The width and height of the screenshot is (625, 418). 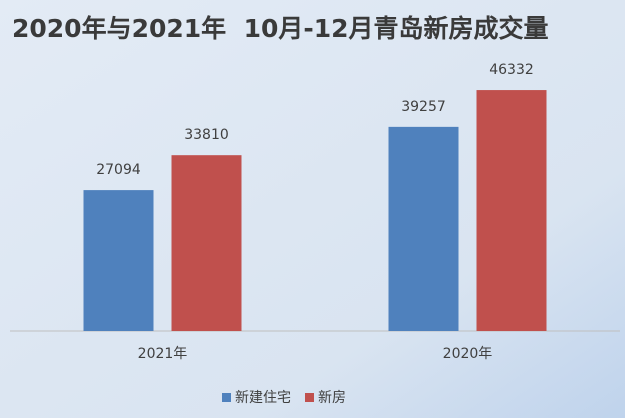 I want to click on chart-title: 2020年与2021年 10月-12月青岛新房成交量, so click(x=280, y=28).